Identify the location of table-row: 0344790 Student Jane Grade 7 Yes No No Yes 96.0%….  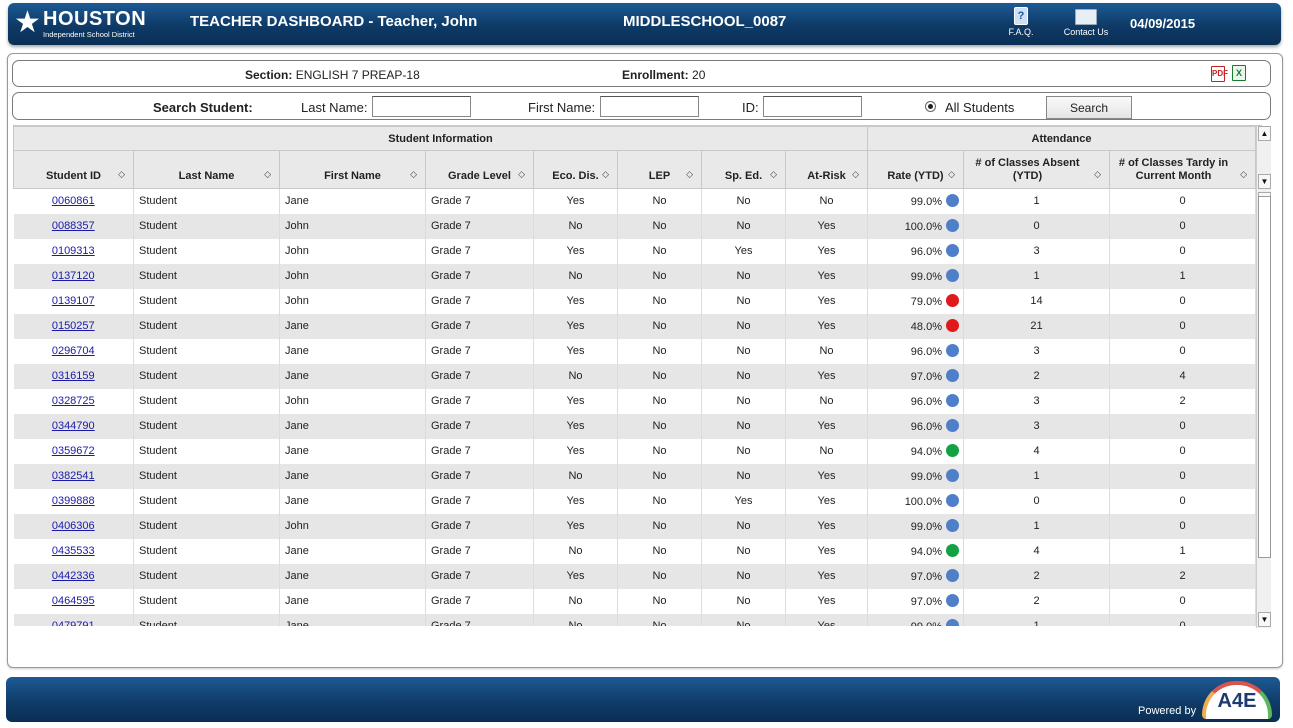
(635, 426).